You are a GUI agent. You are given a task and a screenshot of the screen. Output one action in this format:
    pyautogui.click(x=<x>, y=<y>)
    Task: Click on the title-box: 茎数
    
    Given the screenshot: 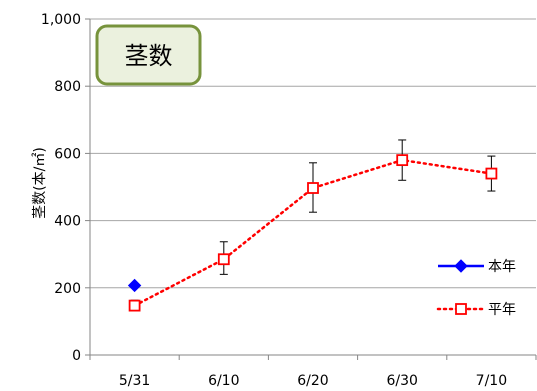 What is the action you would take?
    pyautogui.click(x=148, y=55)
    